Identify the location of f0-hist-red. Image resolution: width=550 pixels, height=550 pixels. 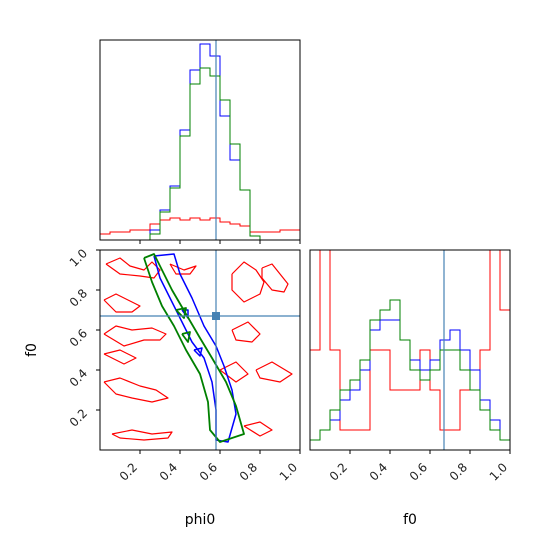
(410, 349).